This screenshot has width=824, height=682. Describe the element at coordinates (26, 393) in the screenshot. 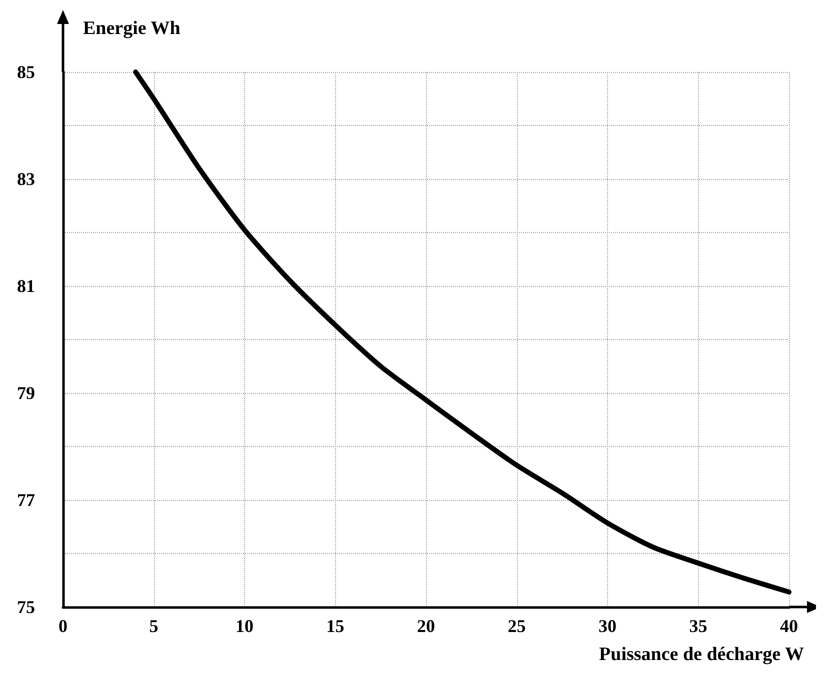

I see `y-tick-label: 79` at that location.